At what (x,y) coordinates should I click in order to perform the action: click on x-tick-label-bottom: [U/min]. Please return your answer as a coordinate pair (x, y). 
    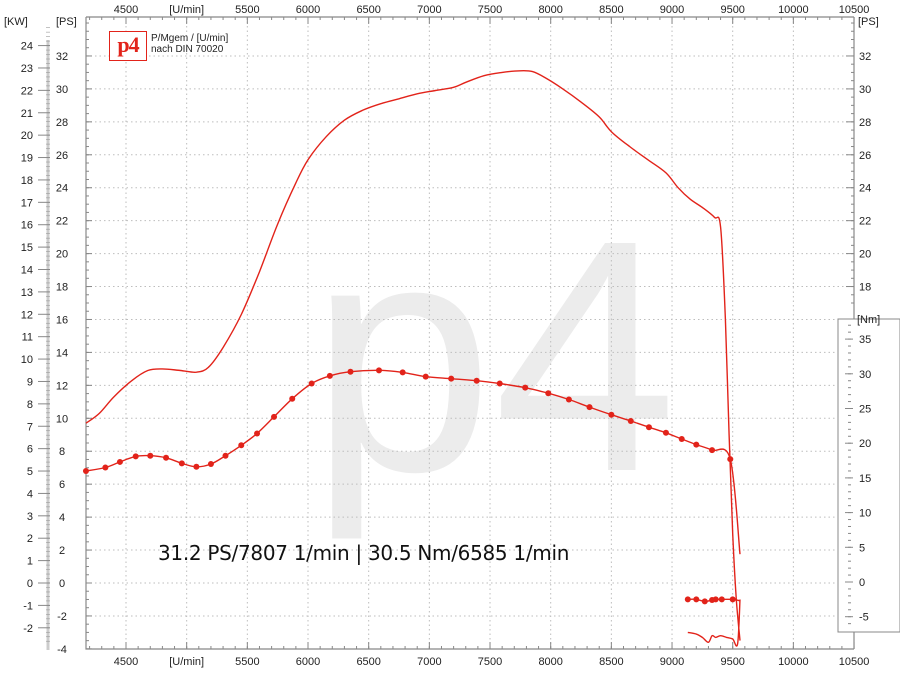
    Looking at the image, I should click on (186, 662).